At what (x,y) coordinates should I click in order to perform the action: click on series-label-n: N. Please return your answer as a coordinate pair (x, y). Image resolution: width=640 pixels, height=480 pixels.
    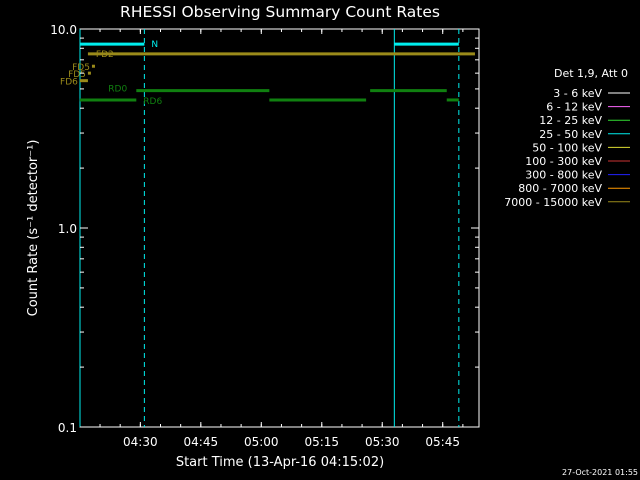
    Looking at the image, I should click on (154, 45).